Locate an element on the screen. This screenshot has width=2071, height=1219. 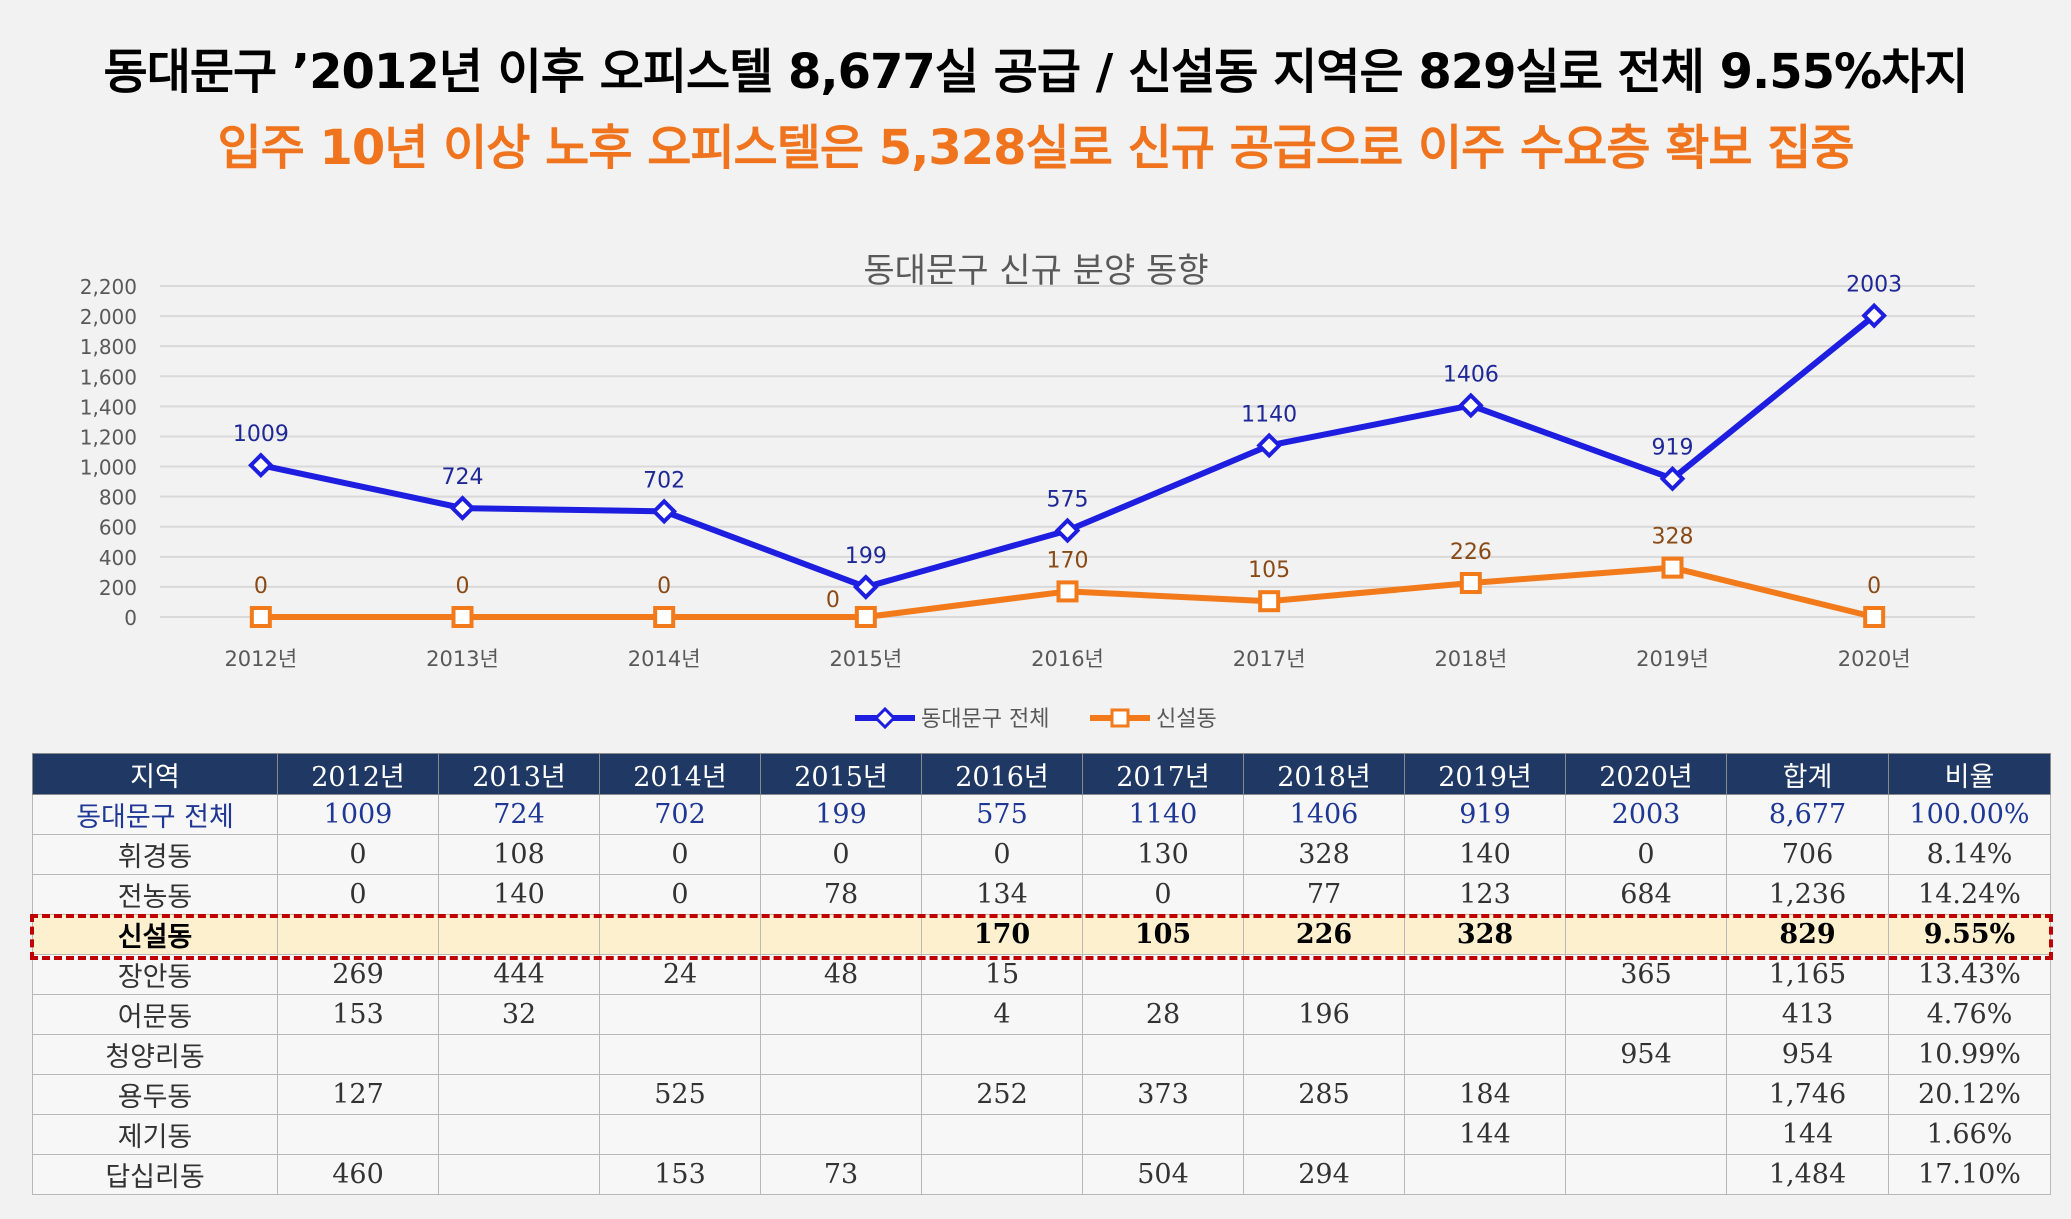
table-cell: 4.76% is located at coordinates (1969, 1014).